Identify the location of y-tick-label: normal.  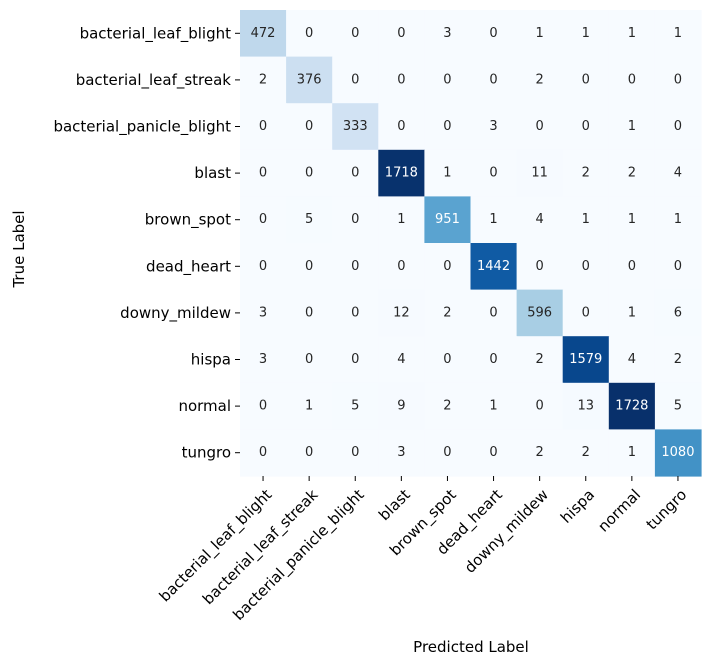
(204, 406).